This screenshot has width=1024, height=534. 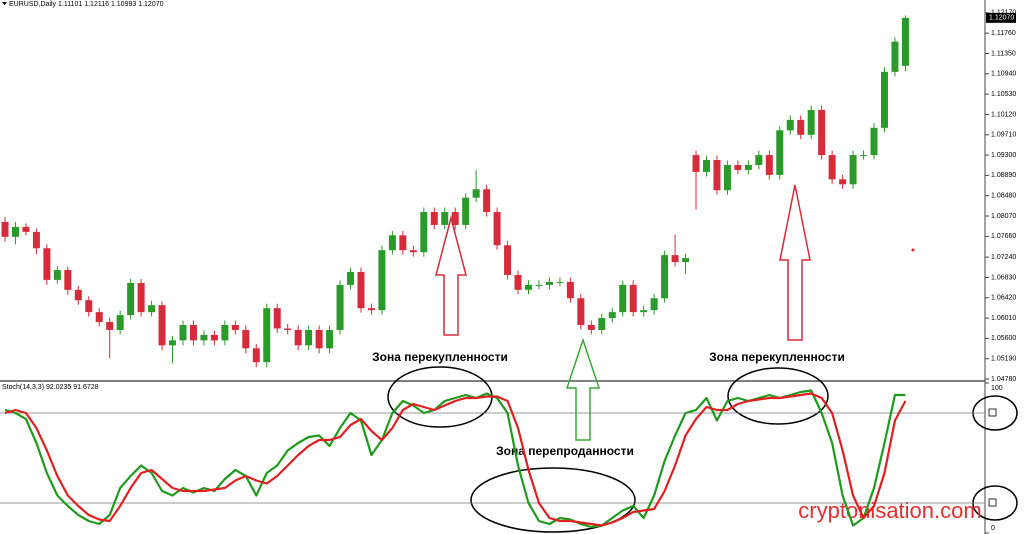 I want to click on y-tick-label: 100, so click(x=997, y=388).